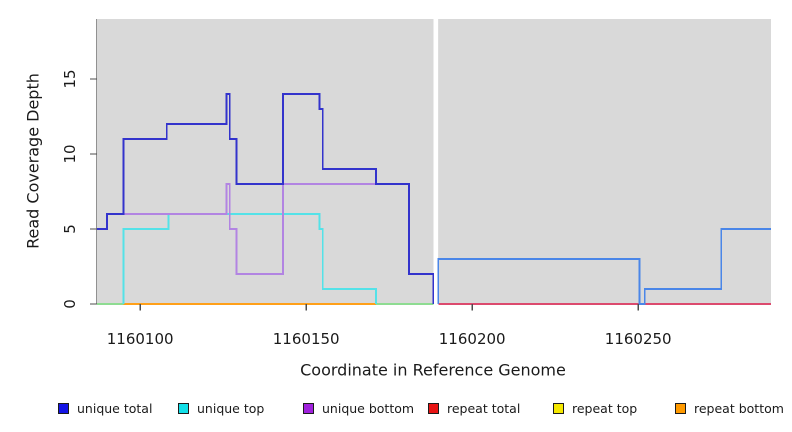 Image resolution: width=792 pixels, height=432 pixels. Describe the element at coordinates (436, 161) in the screenshot. I see `coverage-gap` at that location.